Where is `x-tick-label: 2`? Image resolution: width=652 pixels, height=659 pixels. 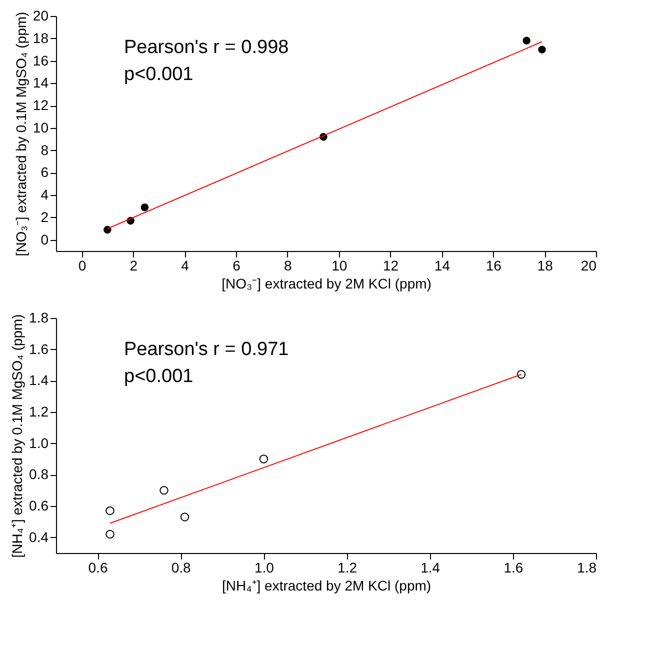
x-tick-label: 2 is located at coordinates (134, 266).